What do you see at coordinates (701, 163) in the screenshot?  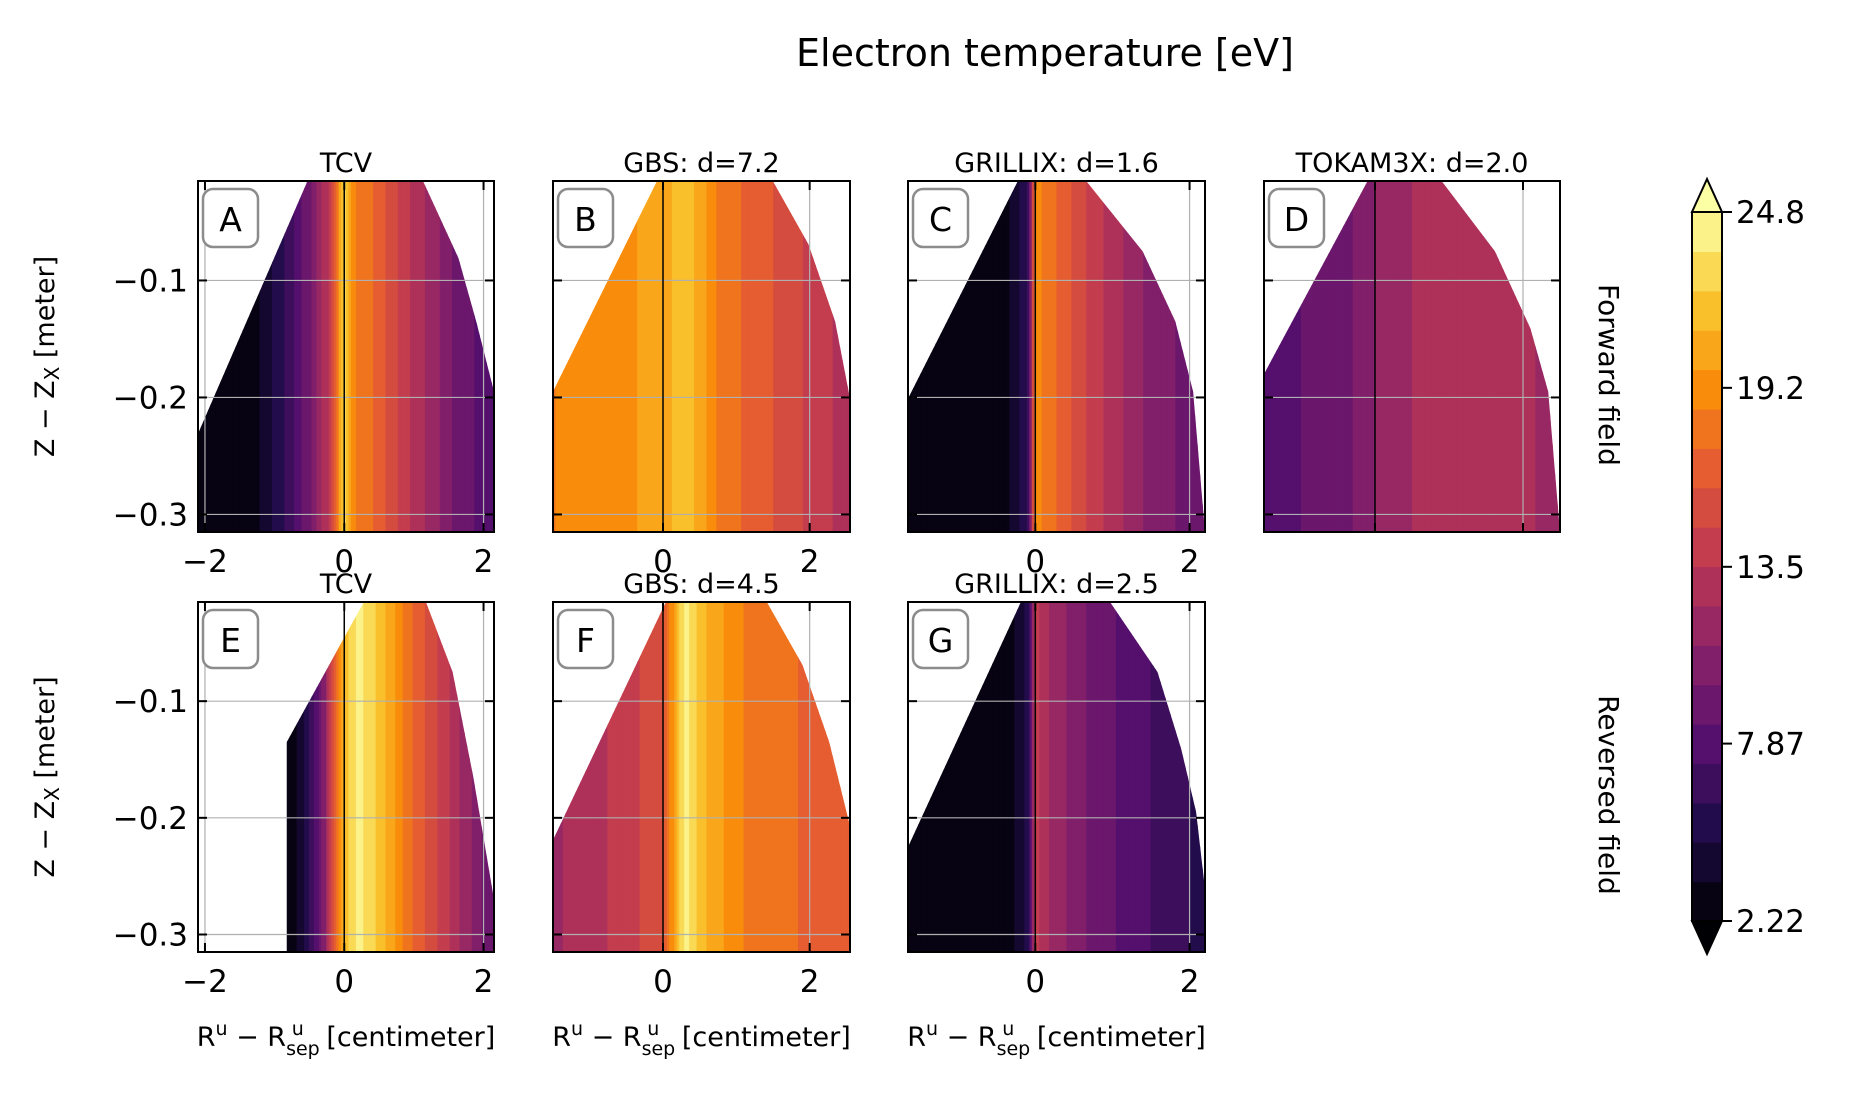 I see `panel-title: GBS: d=7.2` at bounding box center [701, 163].